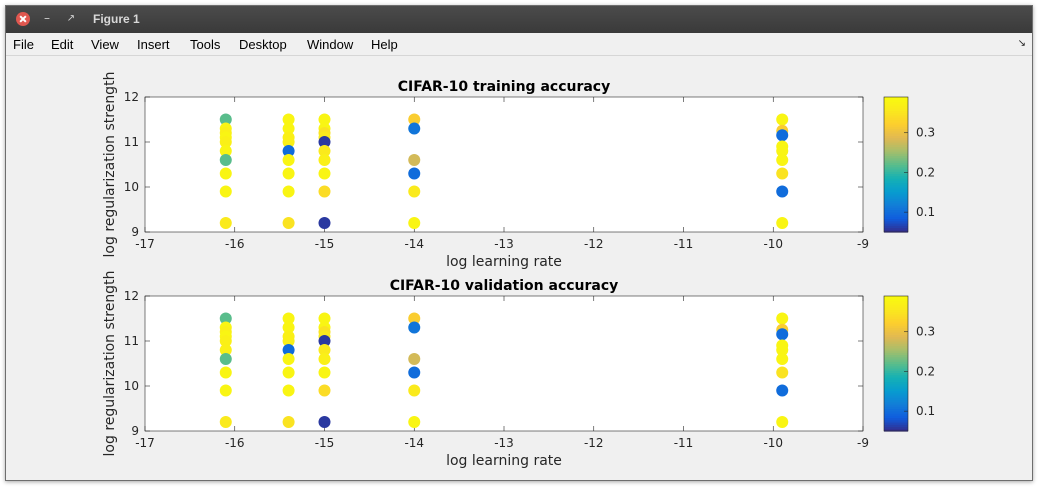  What do you see at coordinates (110, 364) in the screenshot?
I see `y-axis-label: log regularization strength` at bounding box center [110, 364].